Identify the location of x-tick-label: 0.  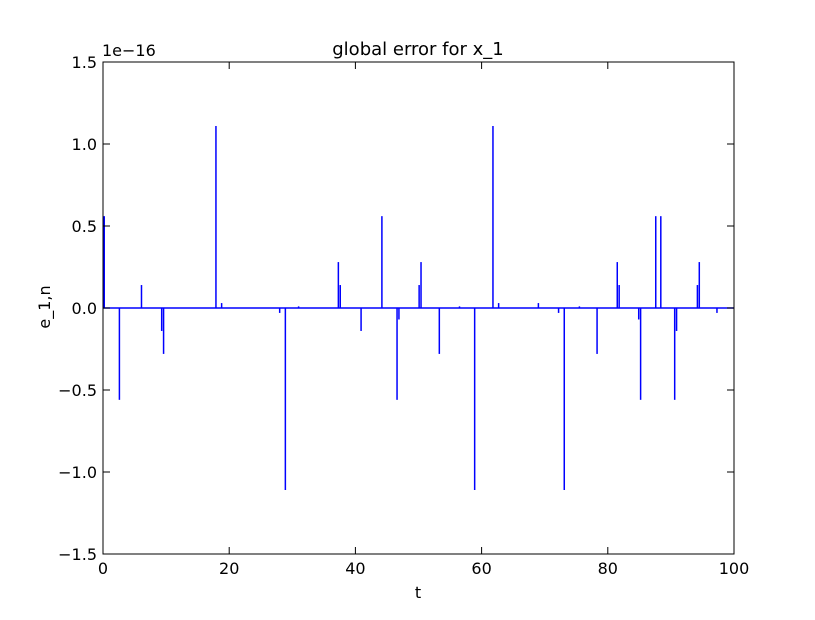
(103, 568).